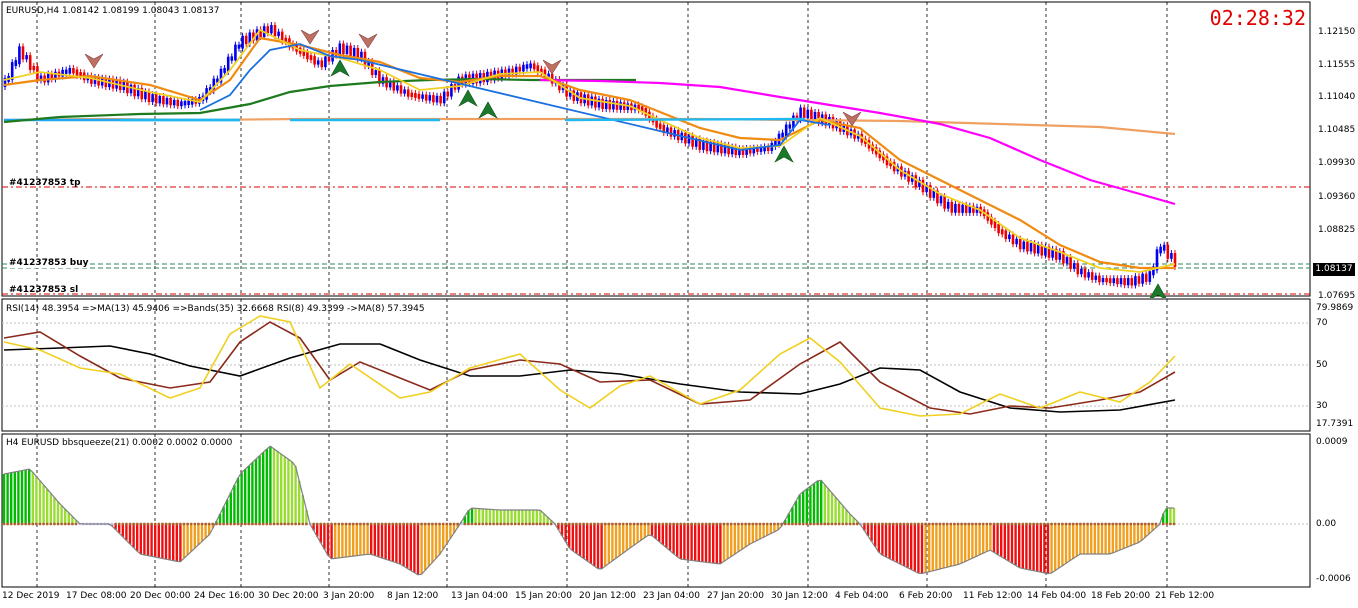  I want to click on rsi-tick: 70, so click(1322, 323).